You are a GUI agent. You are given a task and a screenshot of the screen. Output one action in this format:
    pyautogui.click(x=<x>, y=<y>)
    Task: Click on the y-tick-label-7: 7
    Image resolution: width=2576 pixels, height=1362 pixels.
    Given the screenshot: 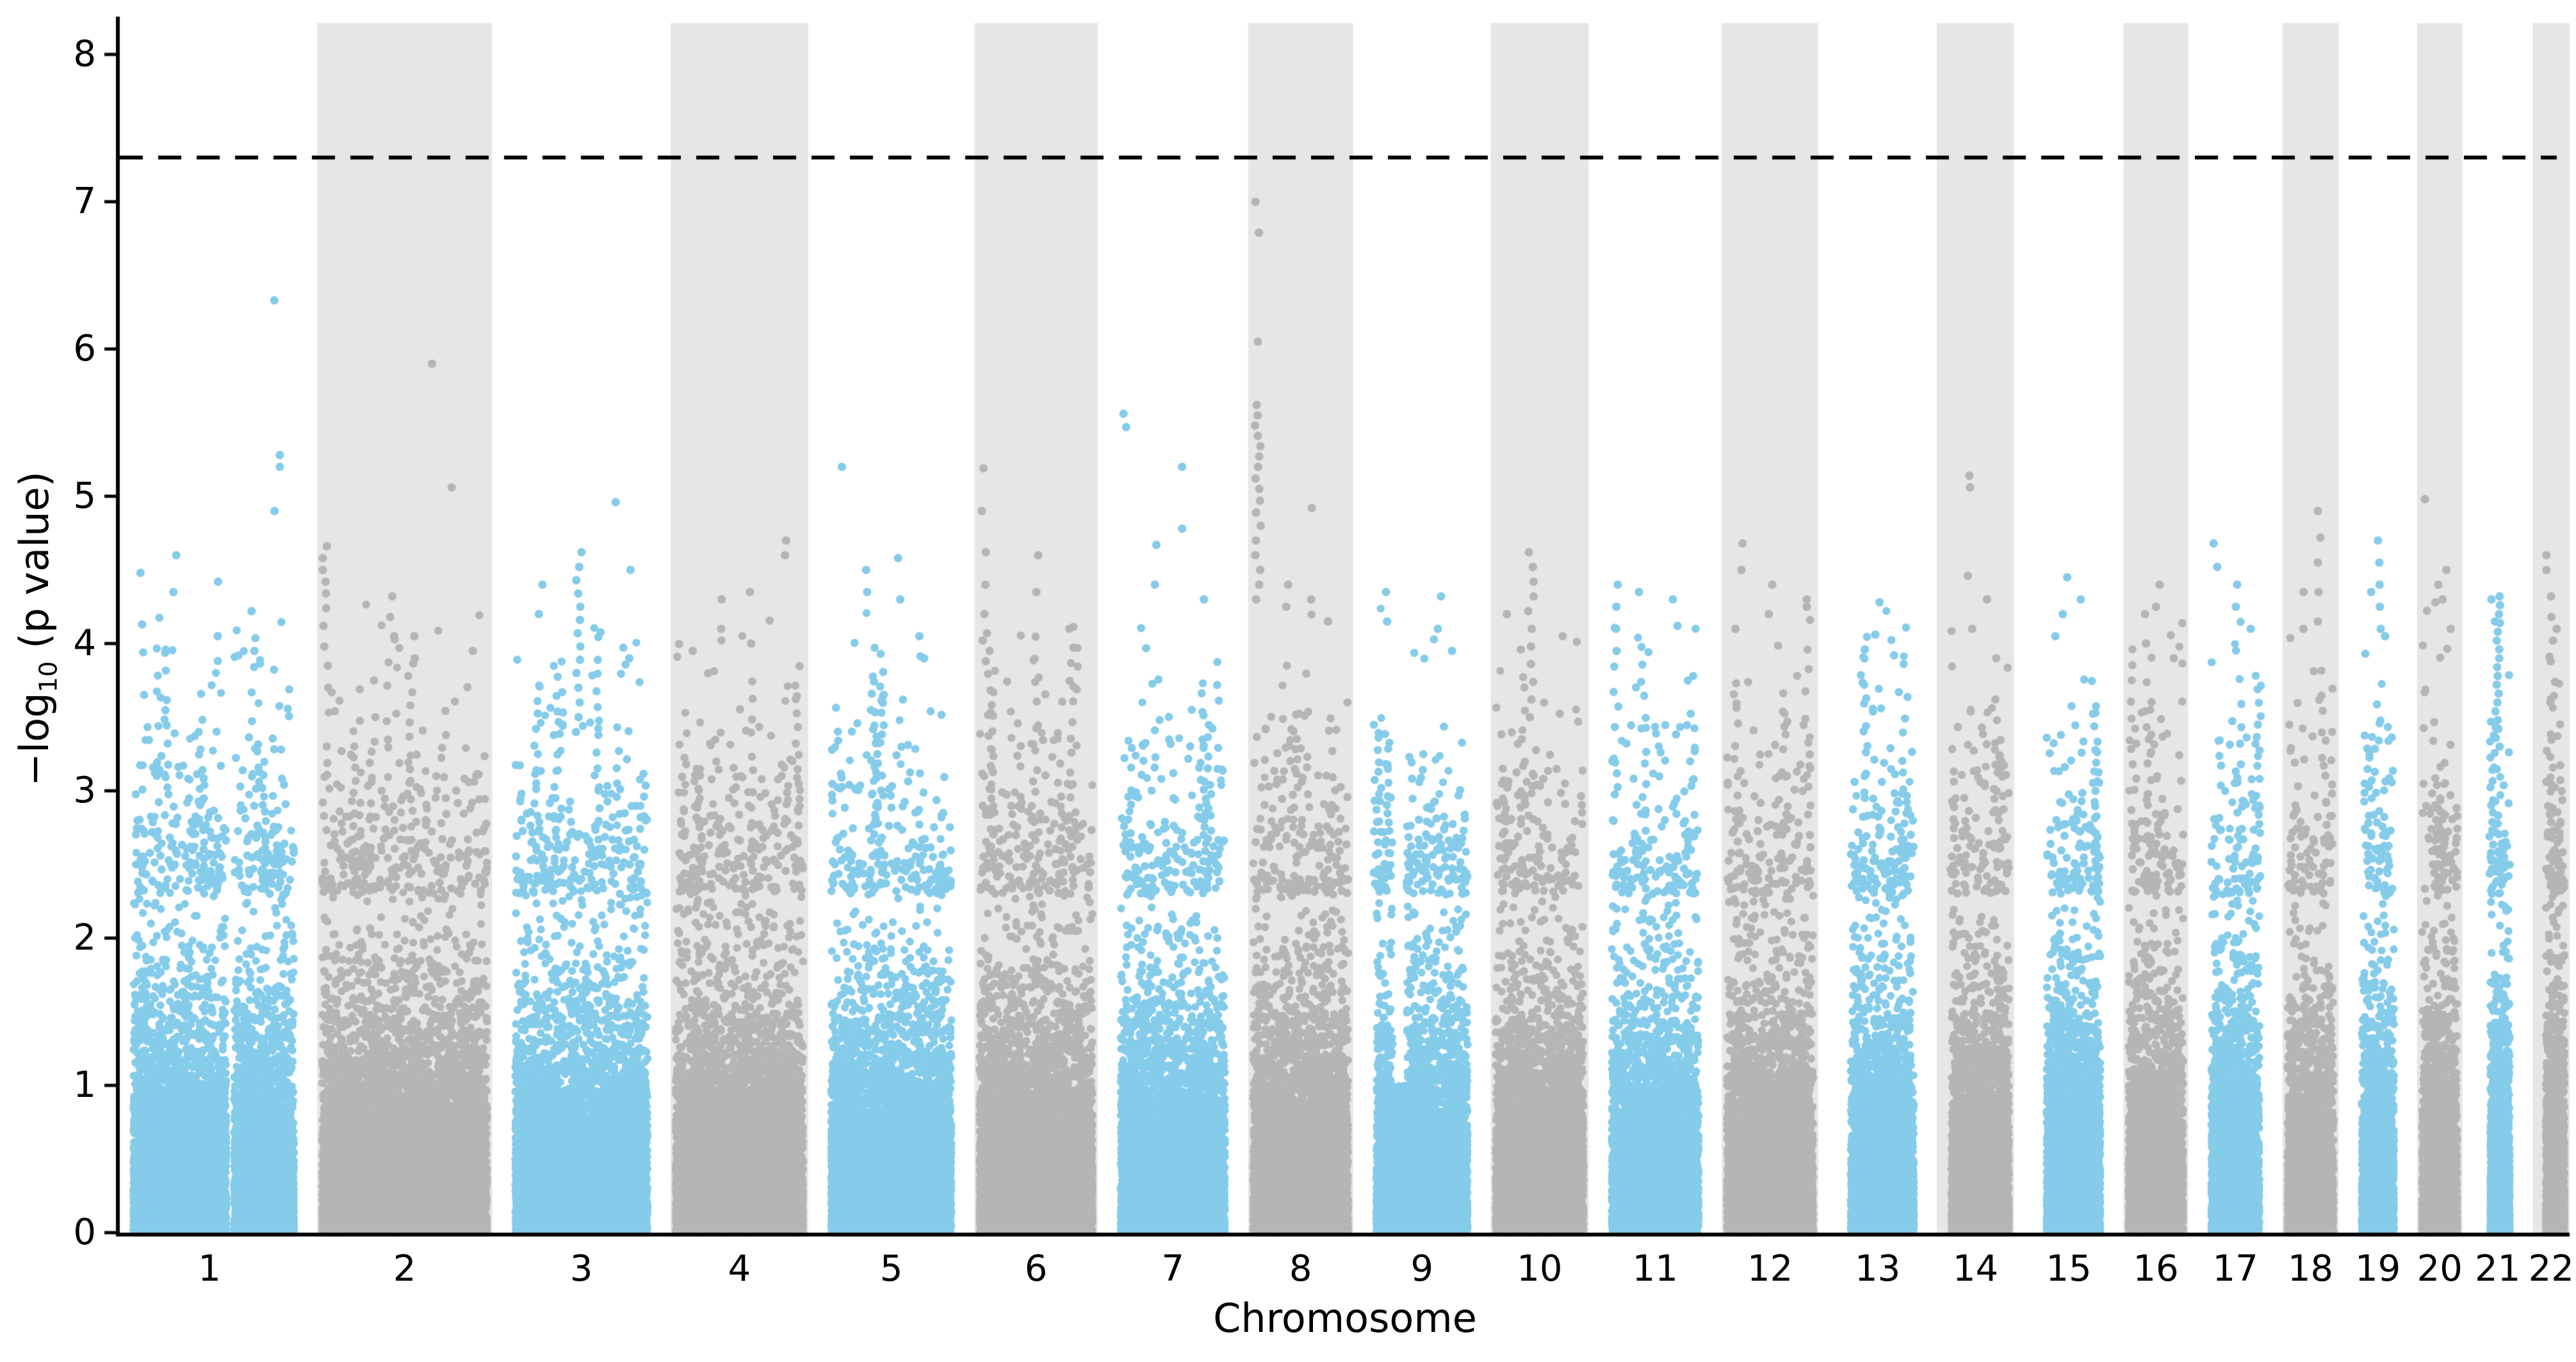 What is the action you would take?
    pyautogui.click(x=84, y=201)
    